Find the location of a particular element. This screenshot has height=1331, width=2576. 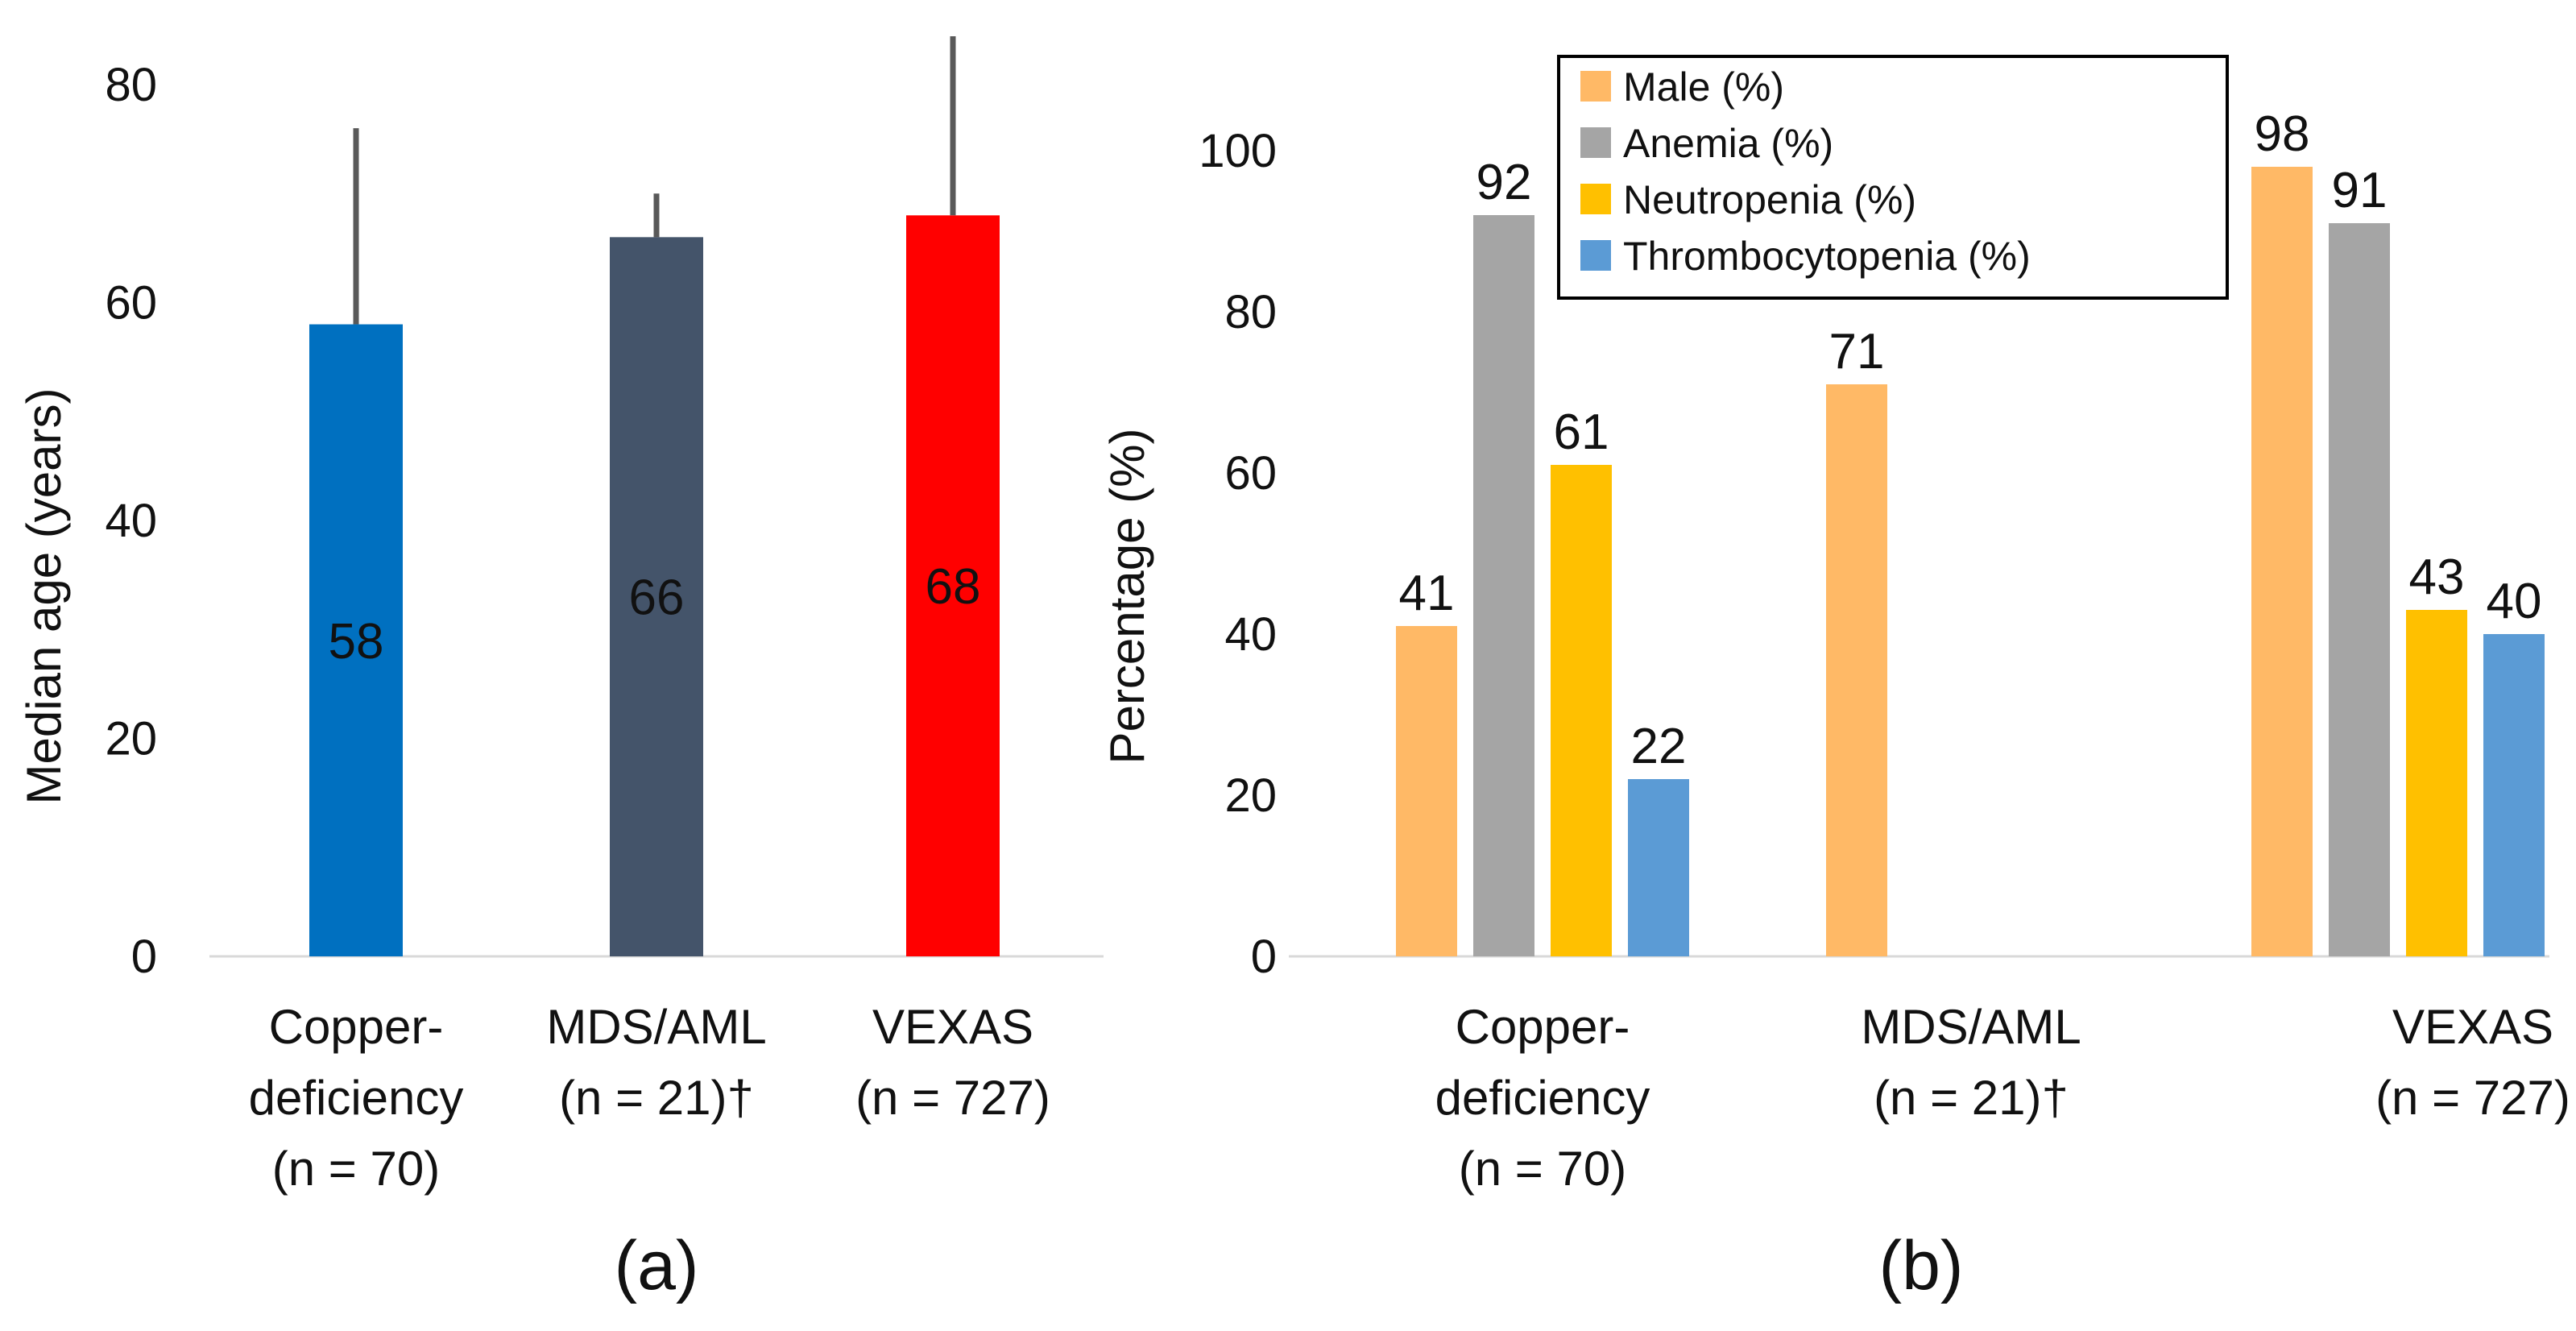

panel-a-data-labels: 58 66 68 is located at coordinates (655, 614).